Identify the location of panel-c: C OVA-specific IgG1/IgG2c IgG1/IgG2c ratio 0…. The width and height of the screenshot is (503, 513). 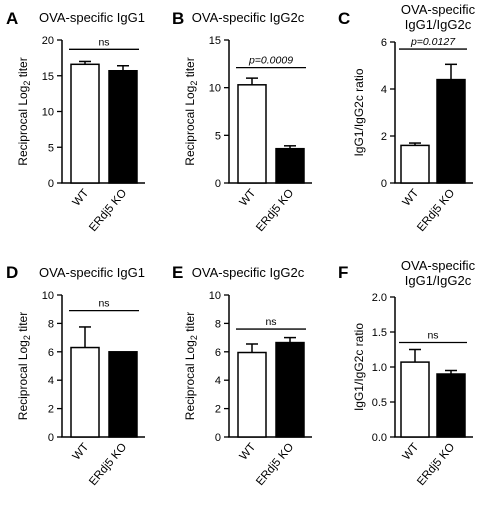
(407, 118).